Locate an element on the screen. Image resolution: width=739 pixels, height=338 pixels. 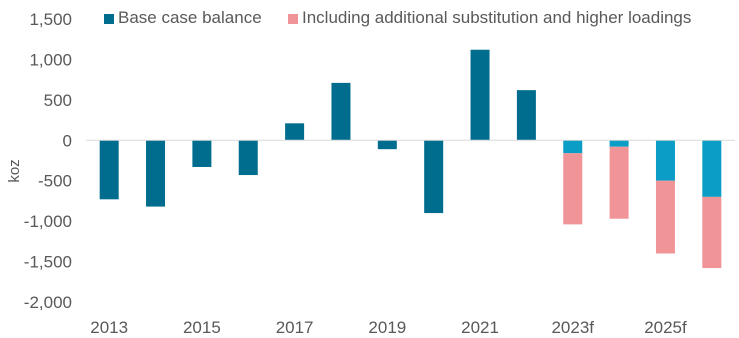
bar-additional-2023f is located at coordinates (573, 189).